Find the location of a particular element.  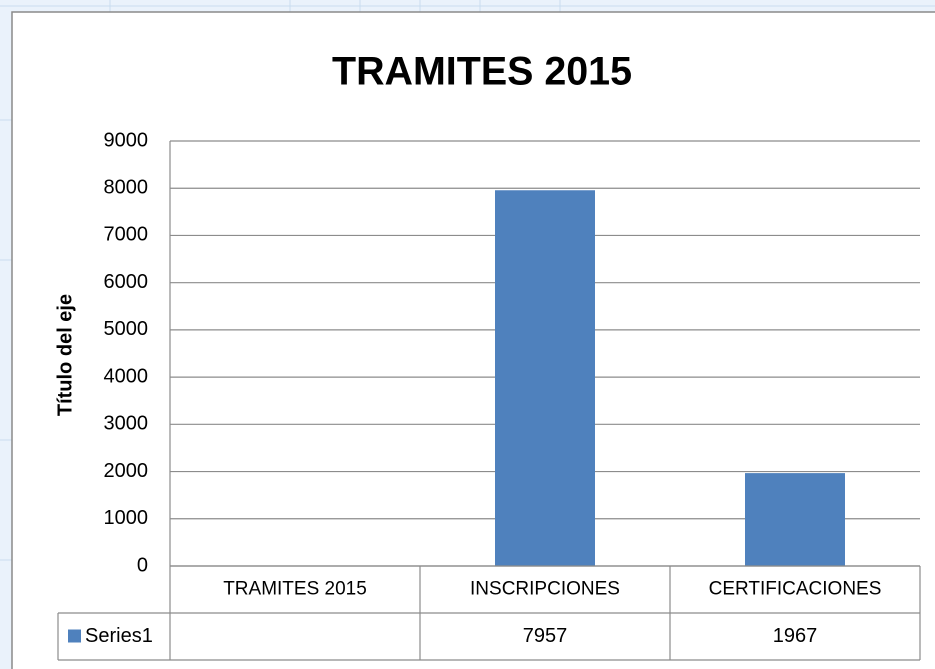

y-tick-label: 1000 is located at coordinates (126, 518).